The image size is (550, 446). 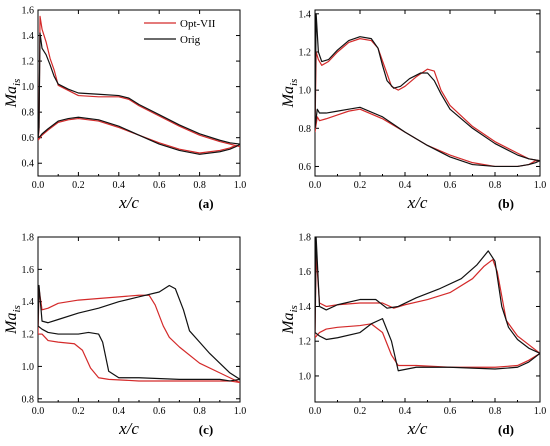 What do you see at coordinates (506, 429) in the screenshot?
I see `panel-label: (d)` at bounding box center [506, 429].